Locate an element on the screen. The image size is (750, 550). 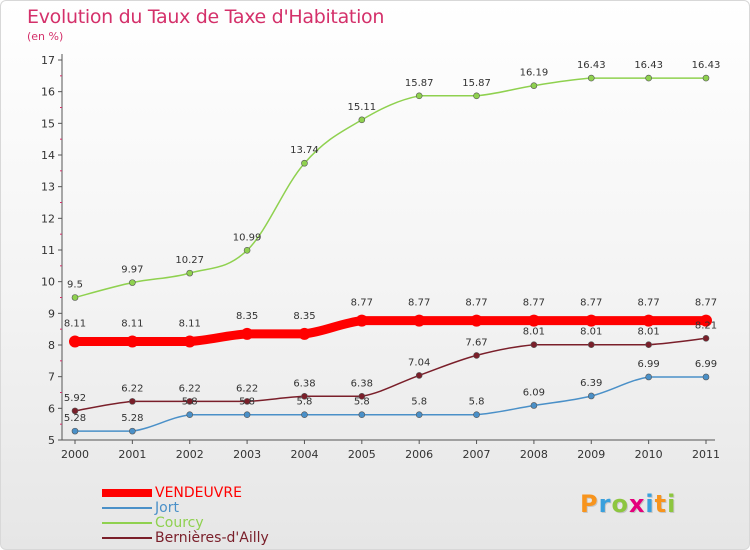
legend-label: Bernières-d'Ailly is located at coordinates (212, 538).